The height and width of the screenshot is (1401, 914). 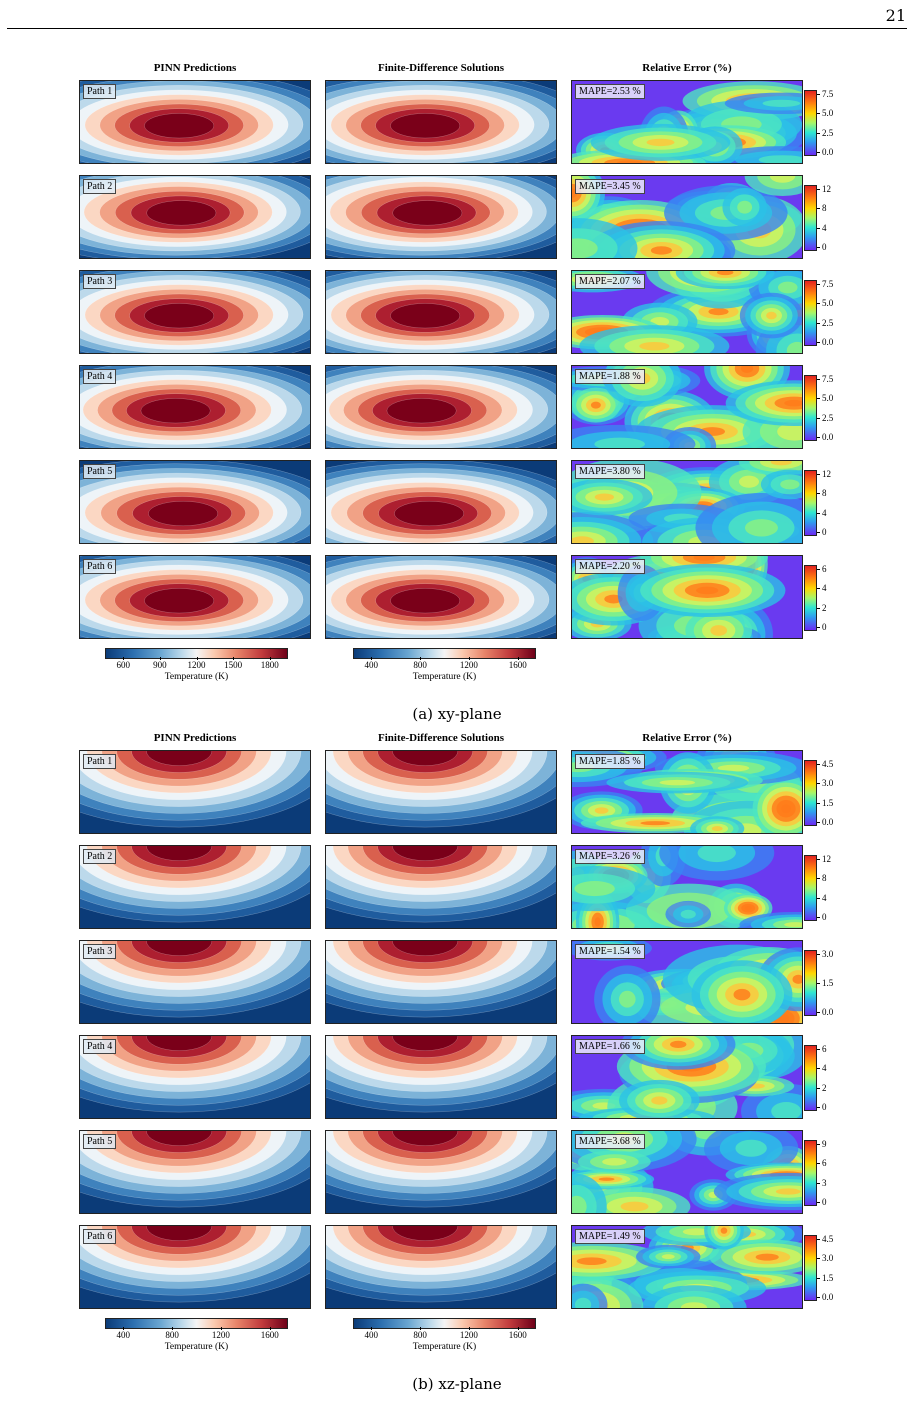 What do you see at coordinates (610, 91) in the screenshot?
I see `mape-label: MAPE=2.53 %` at bounding box center [610, 91].